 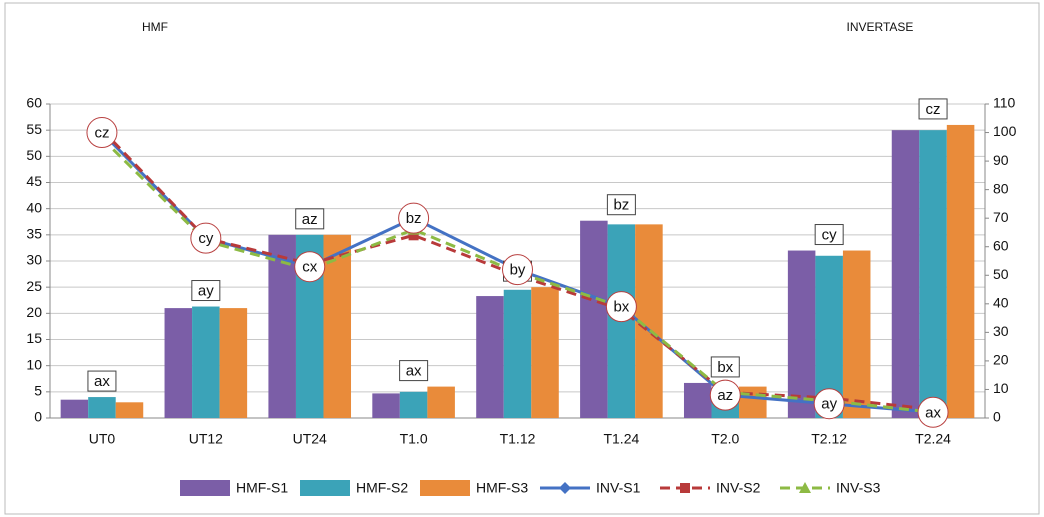 I want to click on marker, so click(x=413, y=235).